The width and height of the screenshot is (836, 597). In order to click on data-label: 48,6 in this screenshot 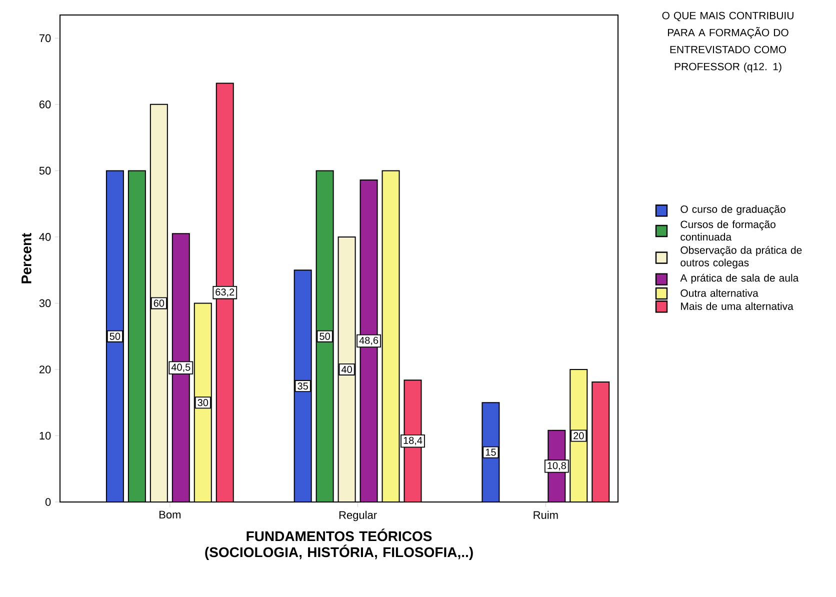, I will do `click(368, 341)`.